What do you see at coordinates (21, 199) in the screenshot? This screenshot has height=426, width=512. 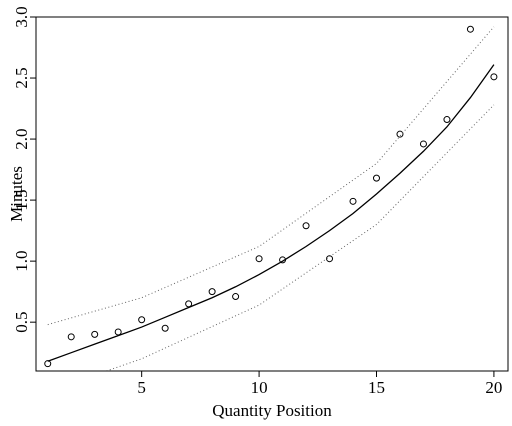 I see `y-tick-label: 1.5` at bounding box center [21, 199].